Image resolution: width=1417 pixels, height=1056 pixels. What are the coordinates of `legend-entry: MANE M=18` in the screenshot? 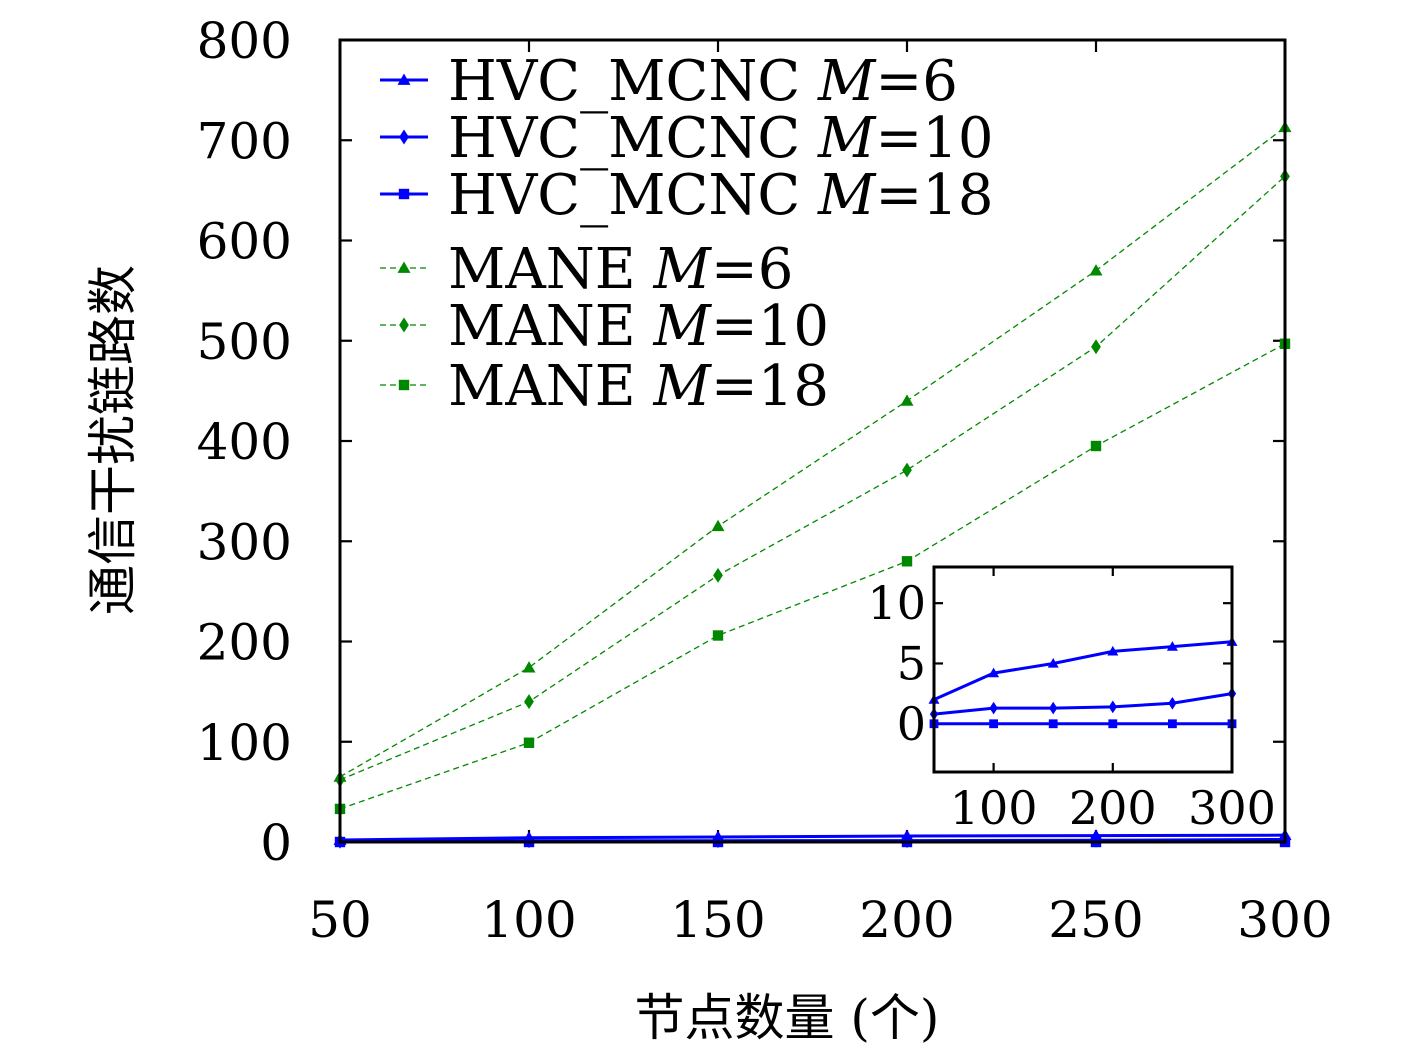 It's located at (604, 386).